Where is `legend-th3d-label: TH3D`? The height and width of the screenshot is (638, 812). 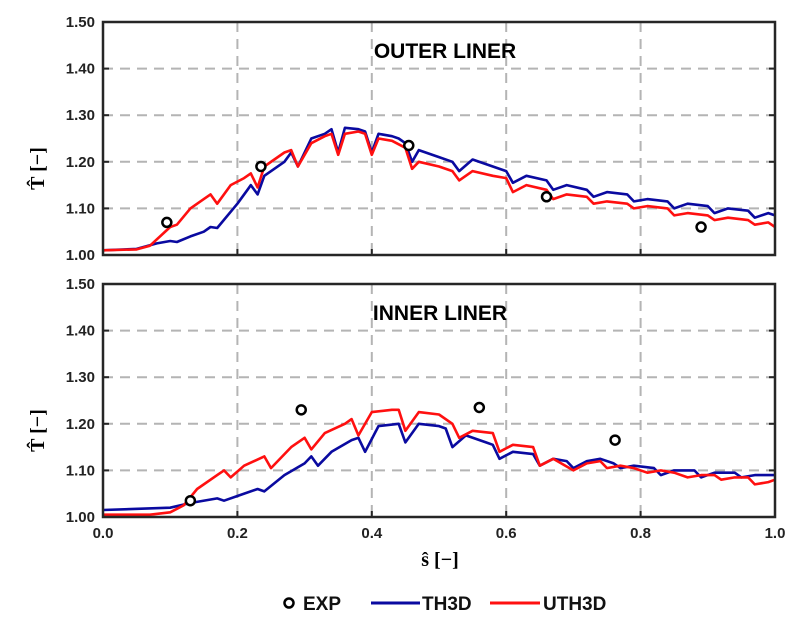 legend-th3d-label: TH3D is located at coordinates (447, 604).